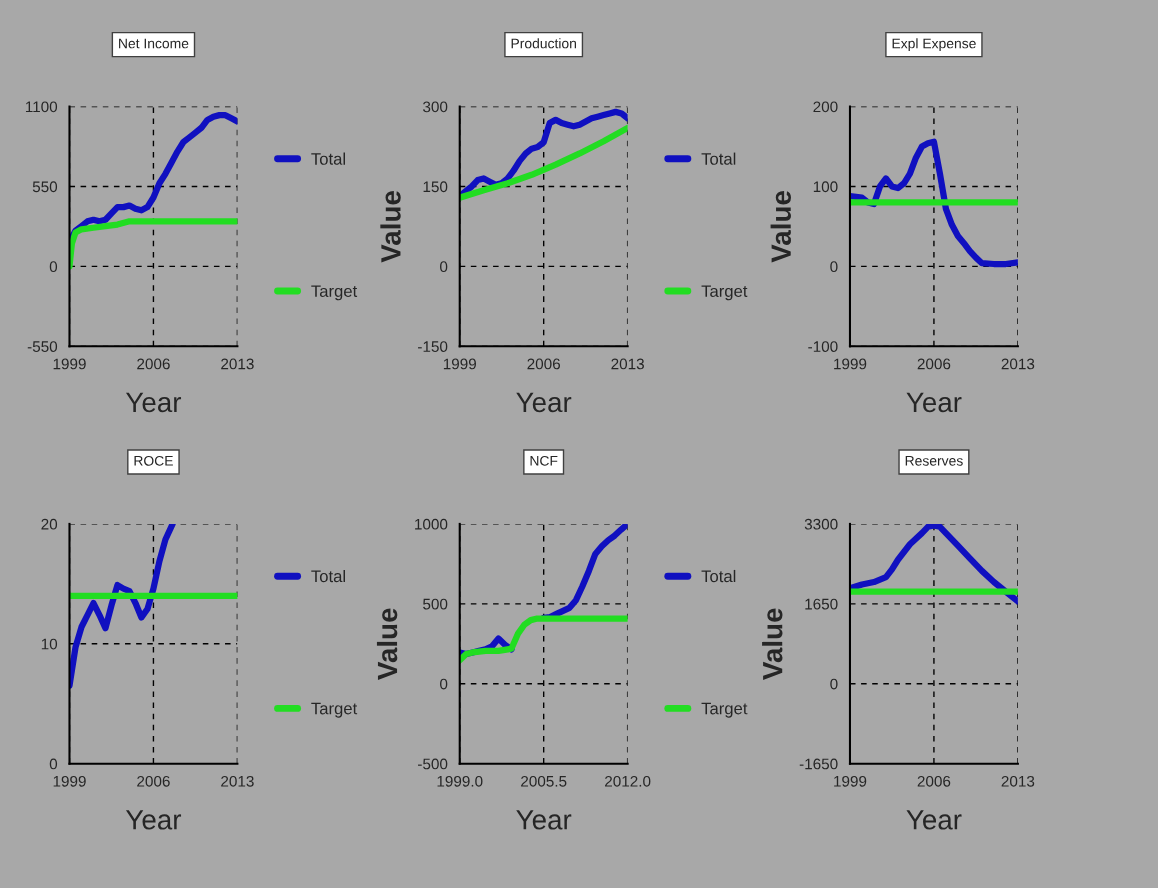 The image size is (1158, 888). Describe the element at coordinates (433, 347) in the screenshot. I see `y-tick-label: -150` at that location.